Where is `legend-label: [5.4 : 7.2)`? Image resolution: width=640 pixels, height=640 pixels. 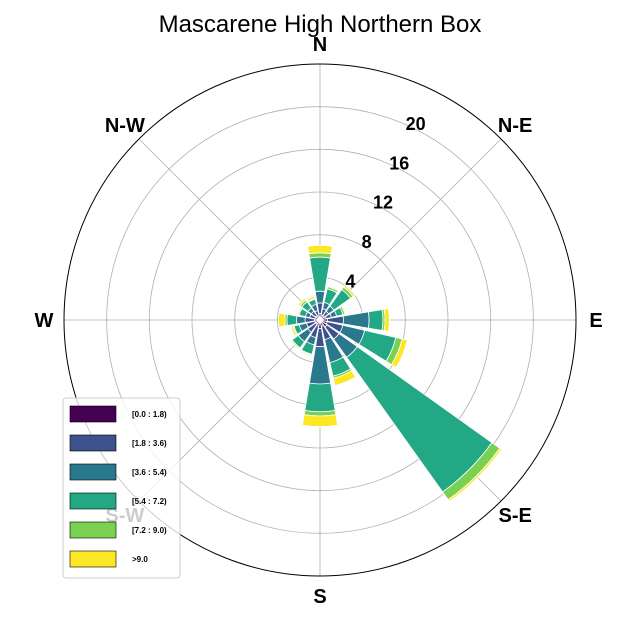
legend-label: [5.4 : 7.2) is located at coordinates (149, 501).